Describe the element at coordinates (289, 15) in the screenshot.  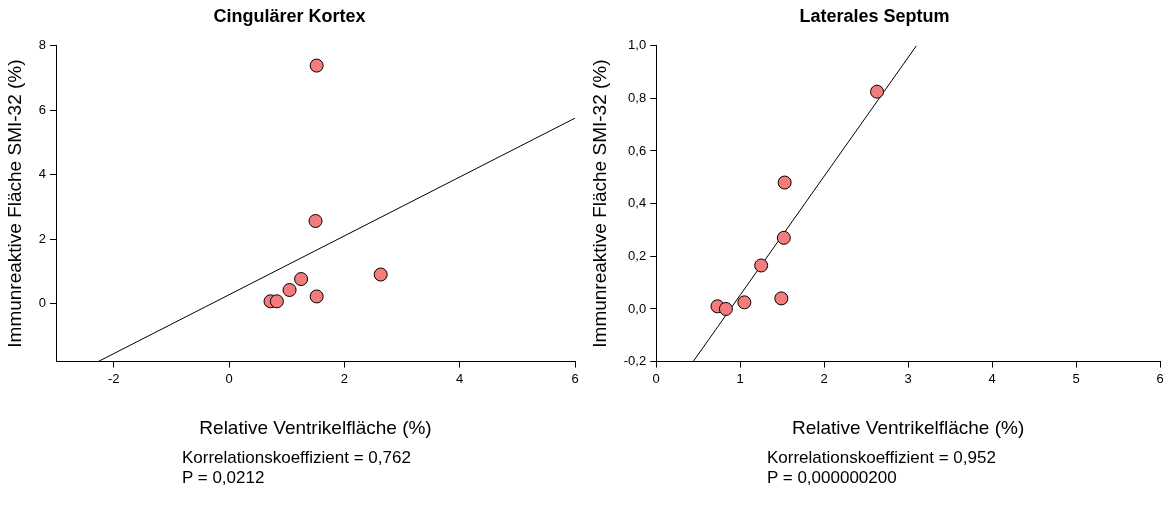
I see `chart-title: Cingulärer Kortex` at that location.